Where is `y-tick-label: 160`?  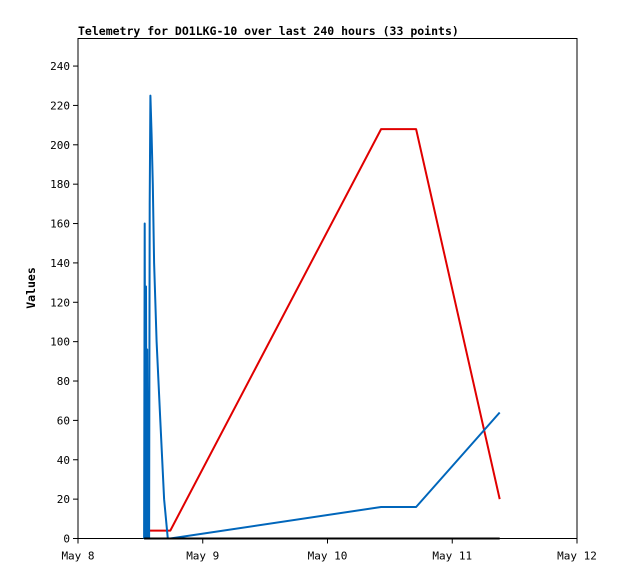
y-tick-label: 160 is located at coordinates (60, 224).